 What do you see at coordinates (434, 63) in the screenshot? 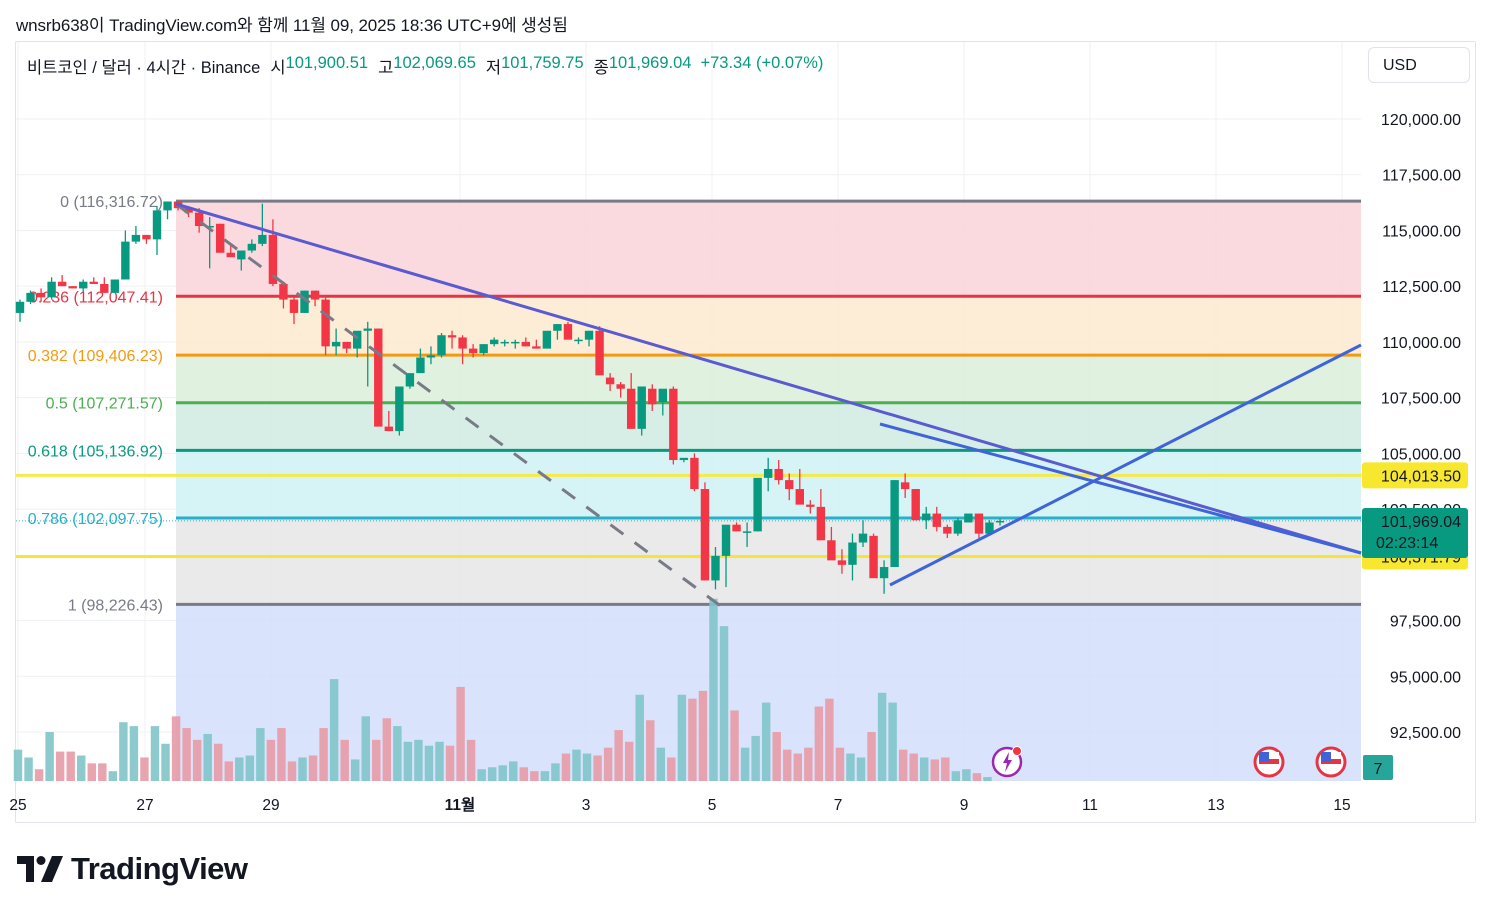
I see `high-value: 102,069.65` at bounding box center [434, 63].